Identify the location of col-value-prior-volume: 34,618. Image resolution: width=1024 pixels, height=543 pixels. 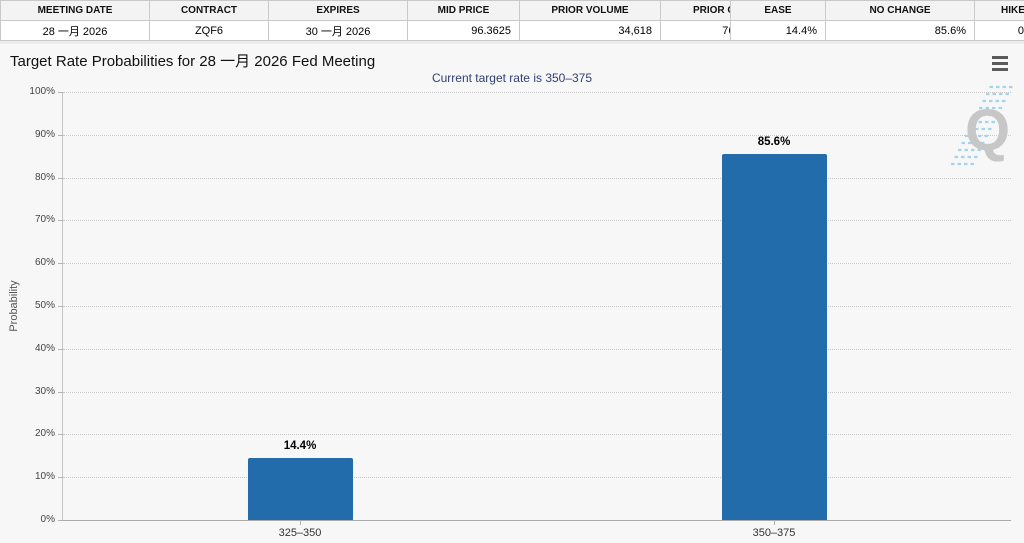
(590, 30).